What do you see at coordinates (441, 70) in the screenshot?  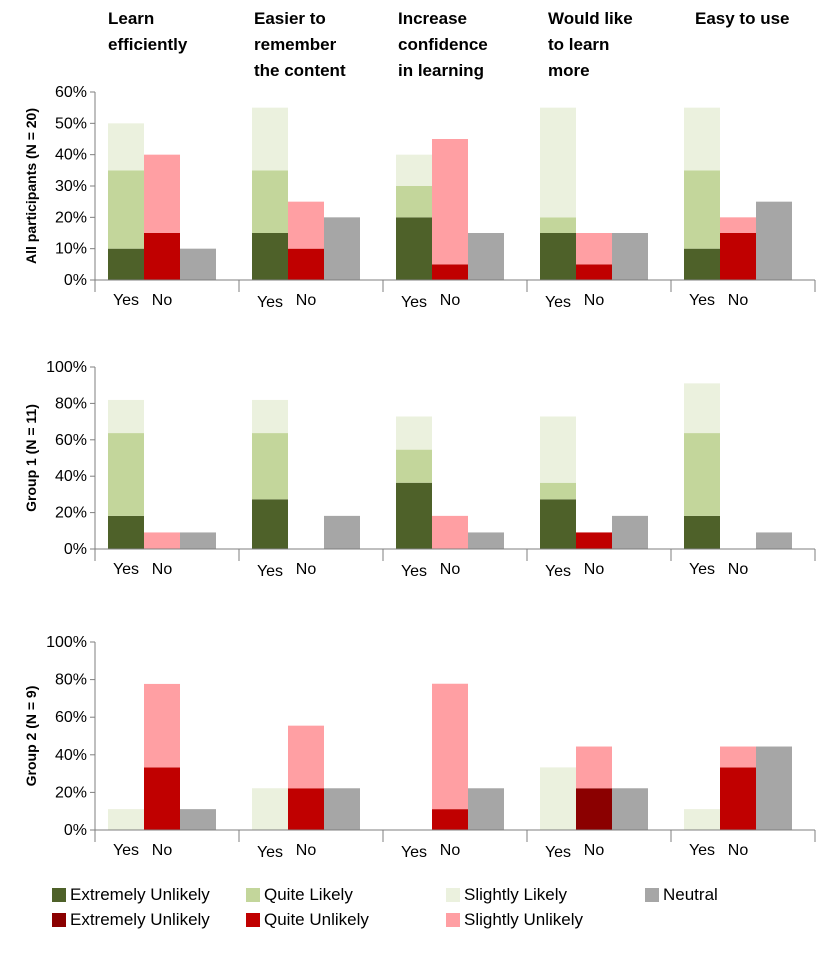 I see `category-title-3-line-3: in learning` at bounding box center [441, 70].